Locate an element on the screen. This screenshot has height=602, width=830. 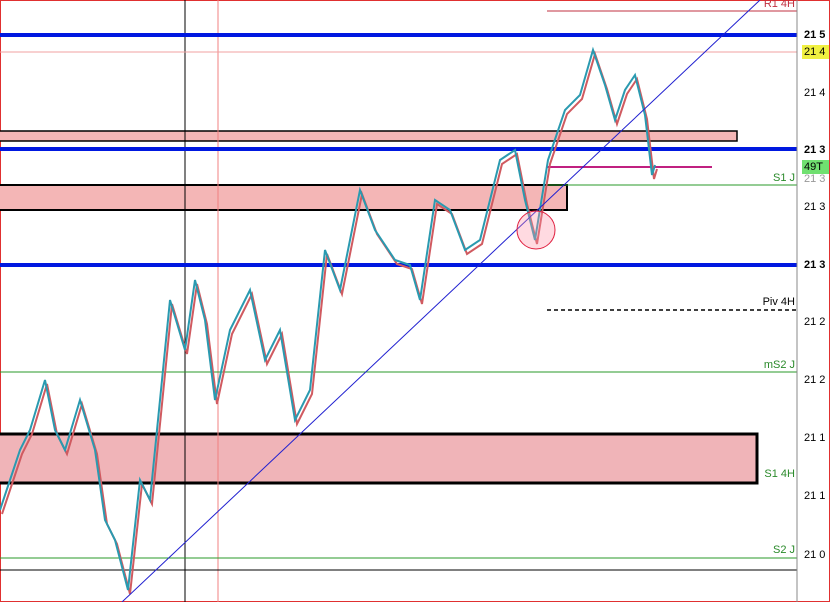
axis-label: 21 5 is located at coordinates (814, 35).